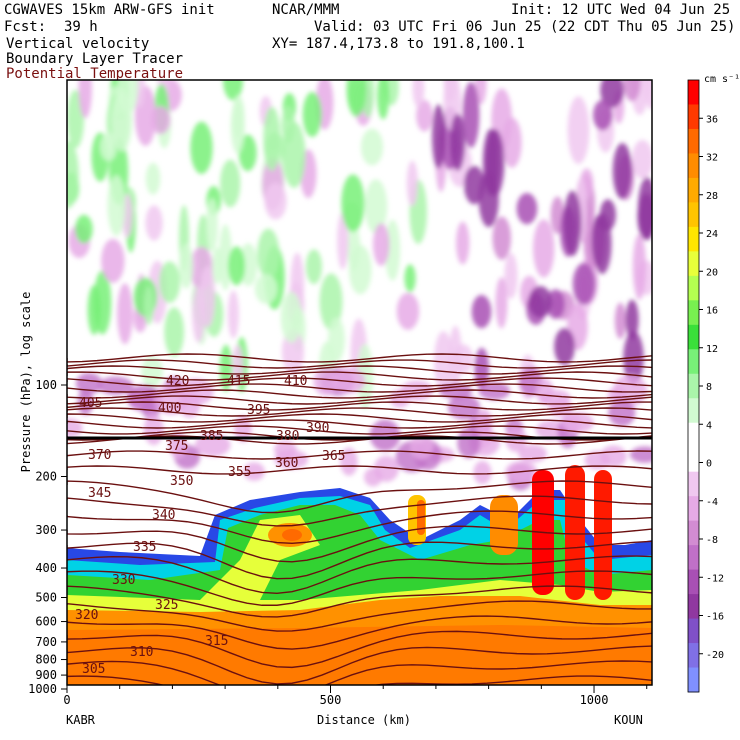  What do you see at coordinates (712, 349) in the screenshot?
I see `colorbar-tick-label: 12` at bounding box center [712, 349].